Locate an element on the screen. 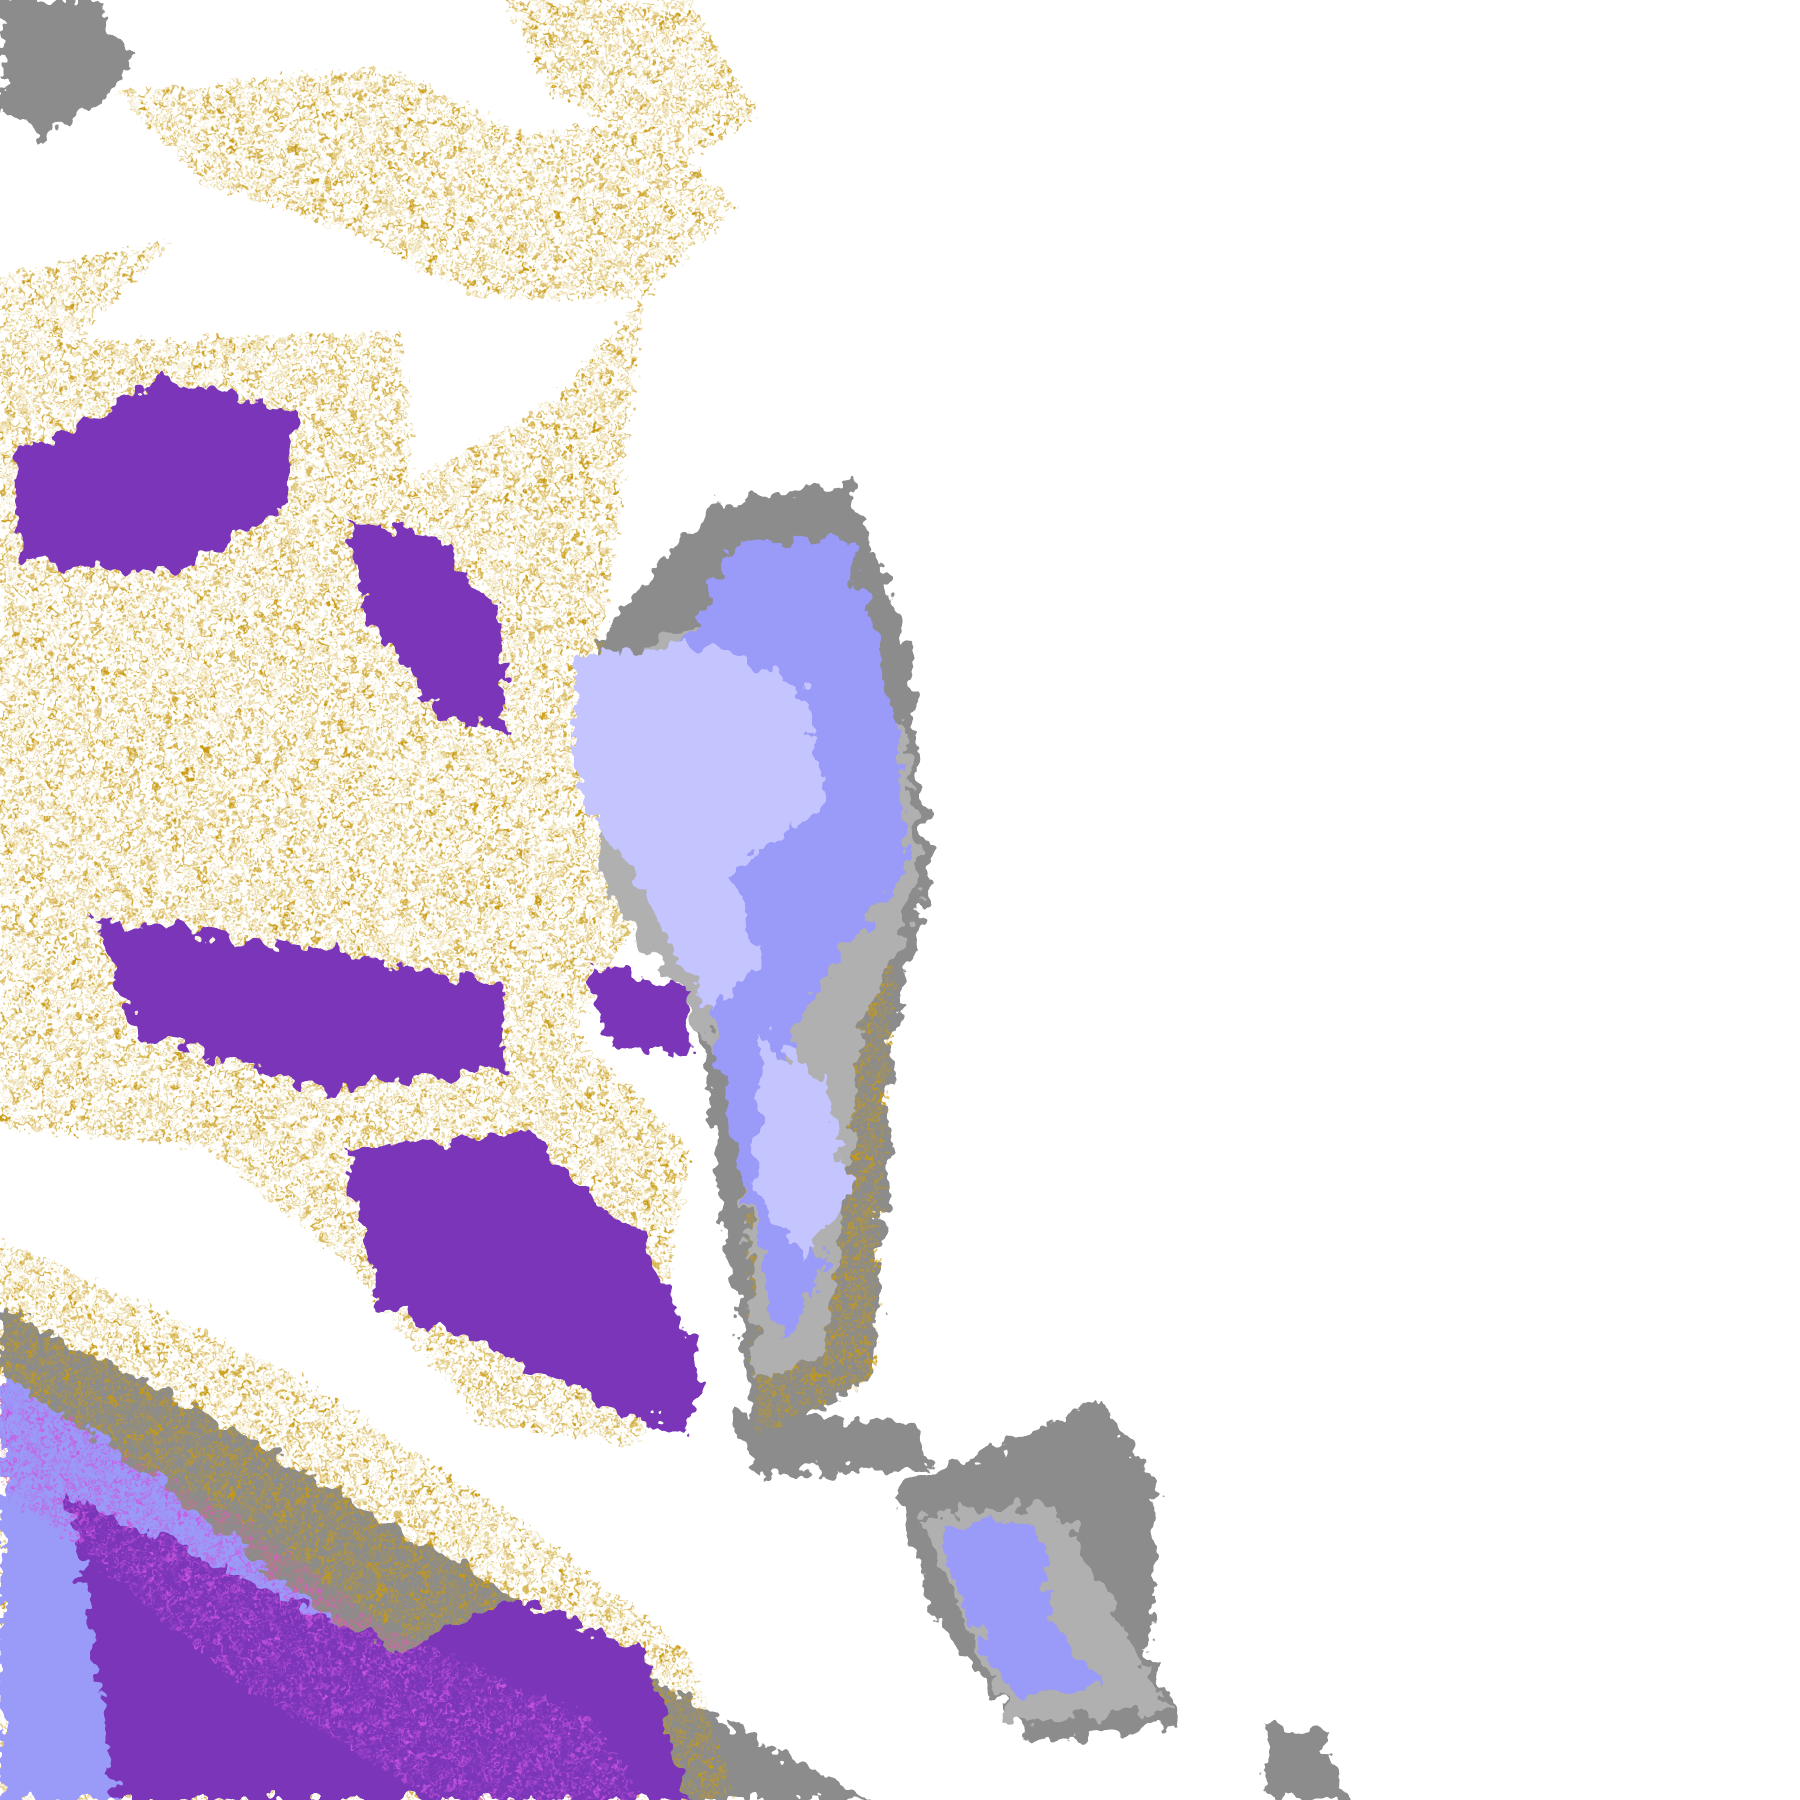 Image resolution: width=1800 pixels, height=1800 pixels. lavender-class-region is located at coordinates (711, 952).